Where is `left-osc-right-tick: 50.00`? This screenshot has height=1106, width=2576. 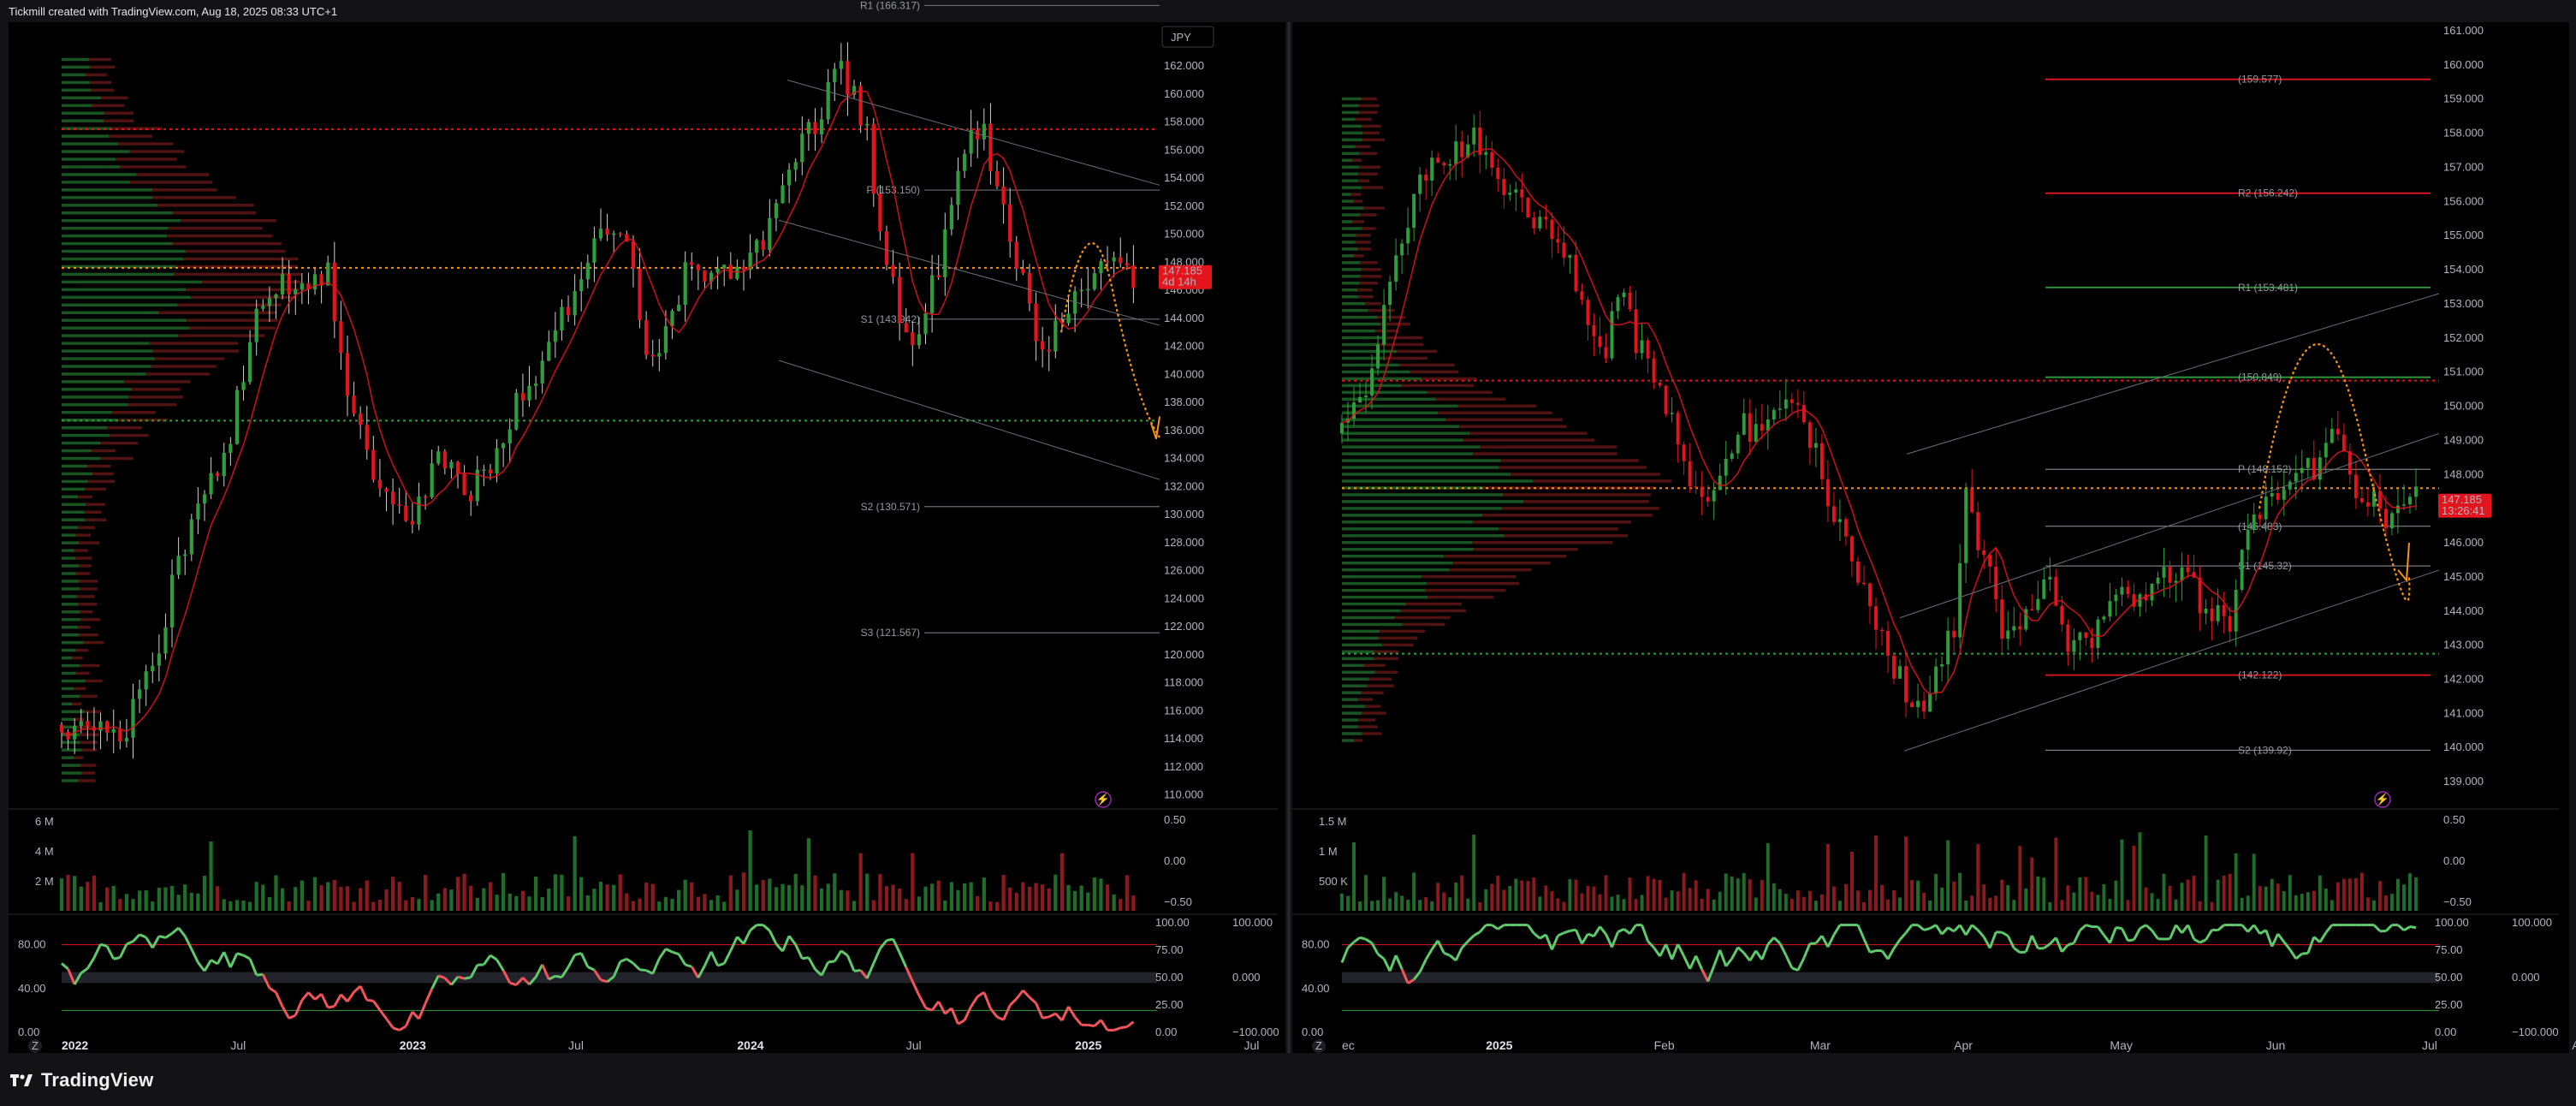
left-osc-right-tick: 50.00 is located at coordinates (1169, 977).